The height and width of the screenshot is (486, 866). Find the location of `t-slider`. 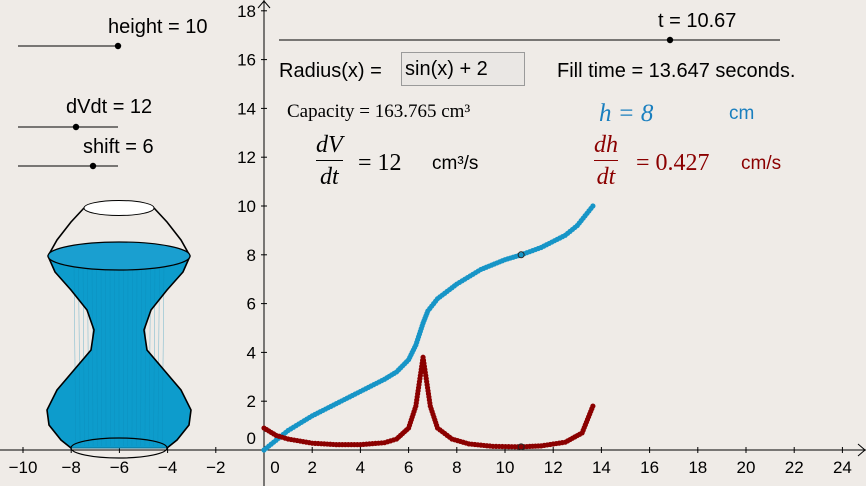

t-slider is located at coordinates (529, 40).